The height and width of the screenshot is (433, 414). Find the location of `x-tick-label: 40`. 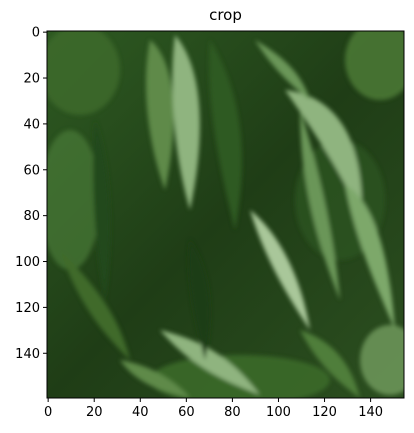

x-tick-label: 40 is located at coordinates (140, 412).